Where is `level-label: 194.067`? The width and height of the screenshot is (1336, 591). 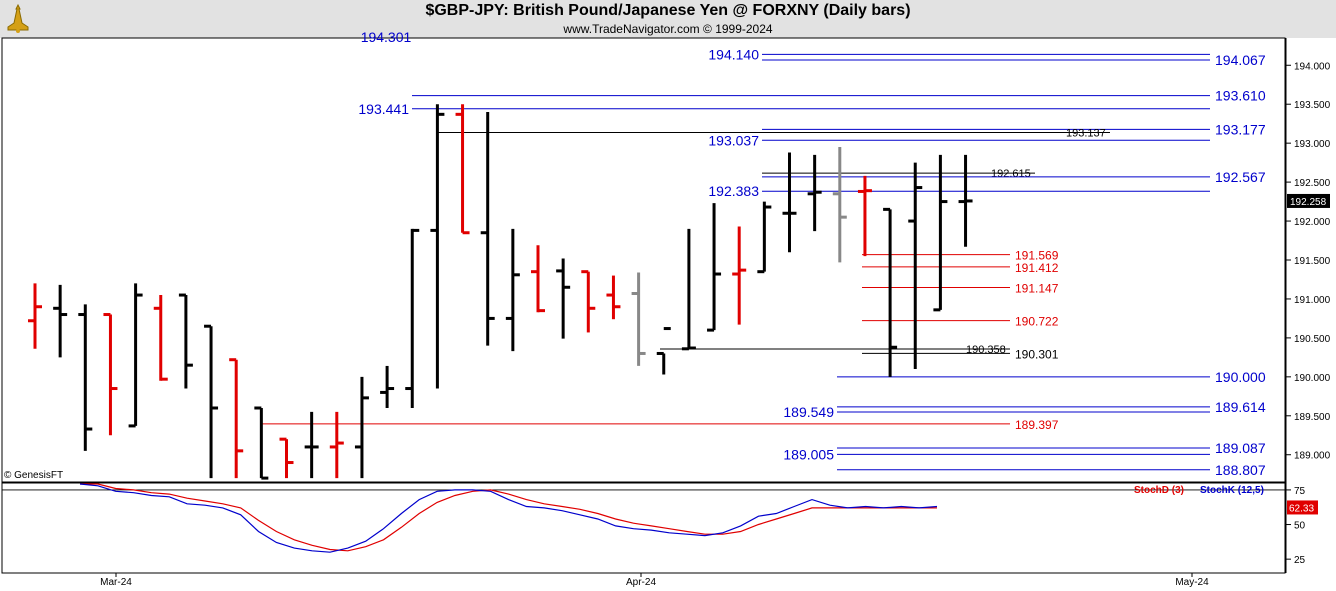
level-label: 194.067 is located at coordinates (1240, 60).